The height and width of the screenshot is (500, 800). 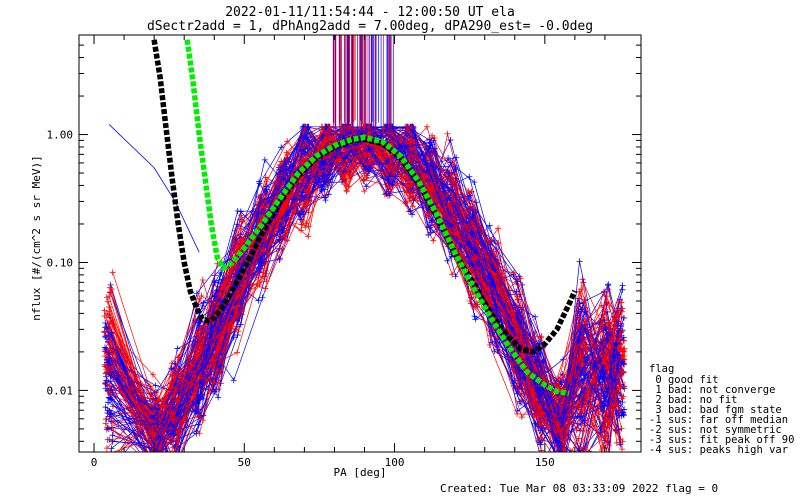 I want to click on y-tick-label: 1.00, so click(x=60, y=135).